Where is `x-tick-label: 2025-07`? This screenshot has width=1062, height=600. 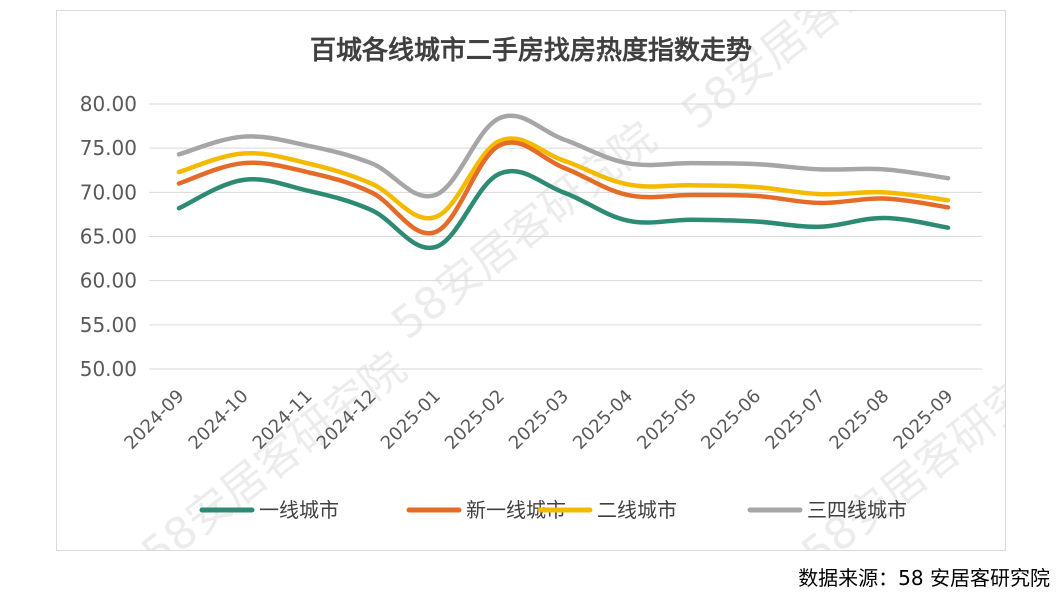
x-tick-label: 2025-07 is located at coordinates (795, 420).